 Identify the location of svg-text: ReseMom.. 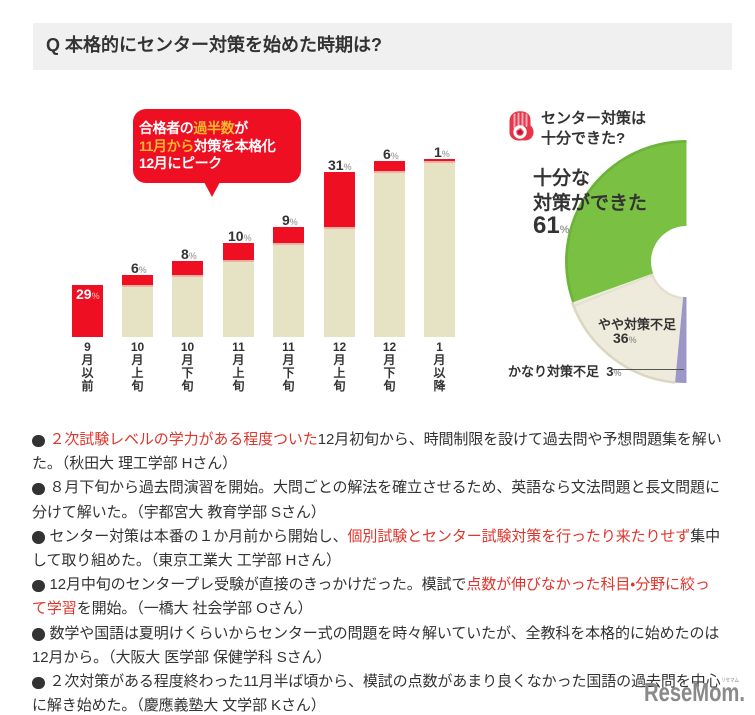
(694, 691).